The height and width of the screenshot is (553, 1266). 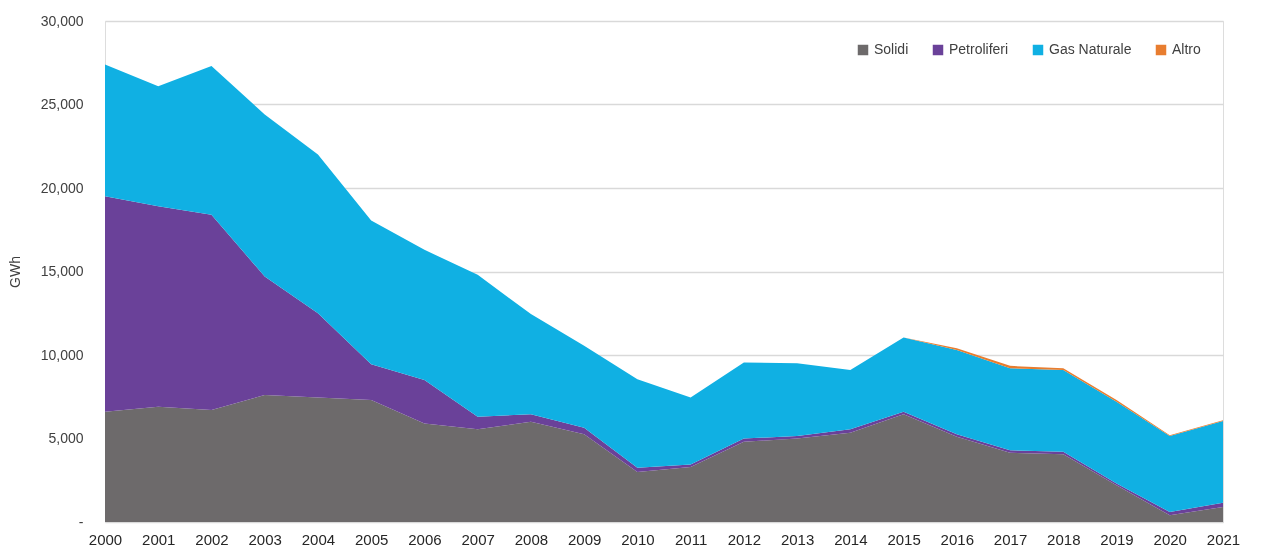 I want to click on x-tick-label: 2020, so click(x=1170, y=539).